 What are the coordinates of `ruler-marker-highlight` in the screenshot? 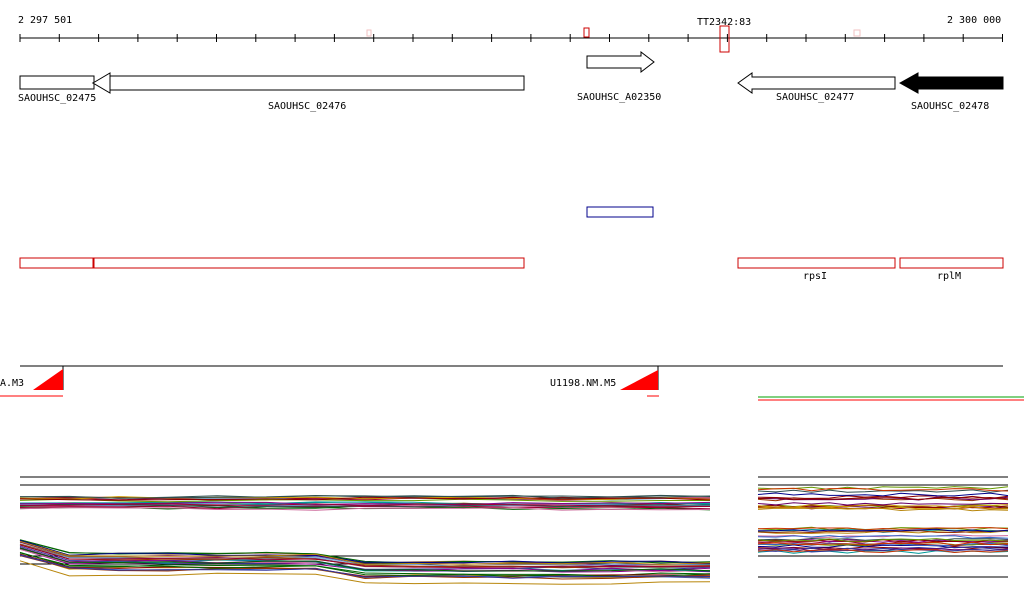 It's located at (724, 39).